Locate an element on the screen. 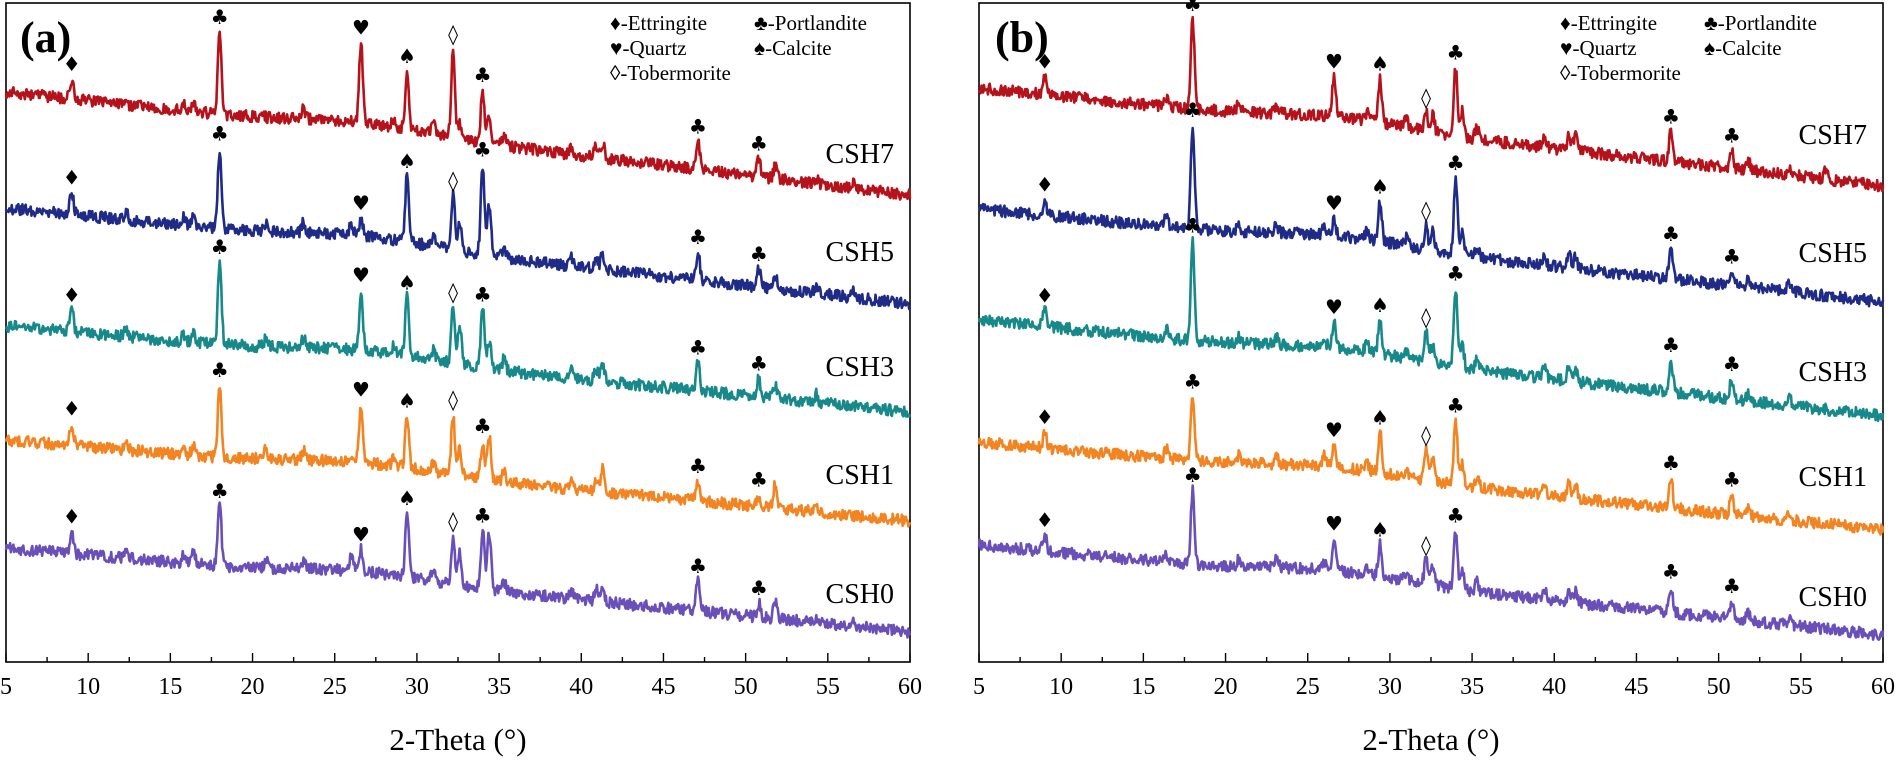 The height and width of the screenshot is (766, 1900). series-label-csh1: CSH1 is located at coordinates (860, 475).